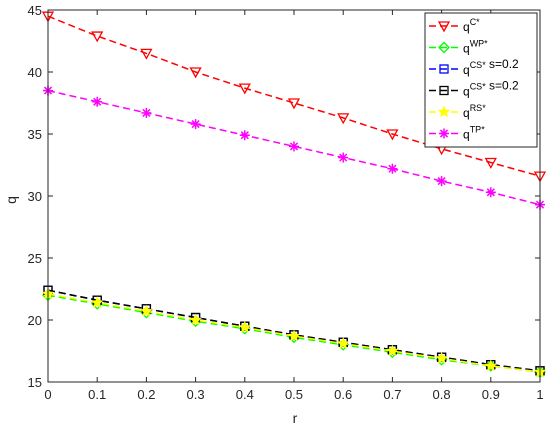  I want to click on x-axis-label: r, so click(295, 418).